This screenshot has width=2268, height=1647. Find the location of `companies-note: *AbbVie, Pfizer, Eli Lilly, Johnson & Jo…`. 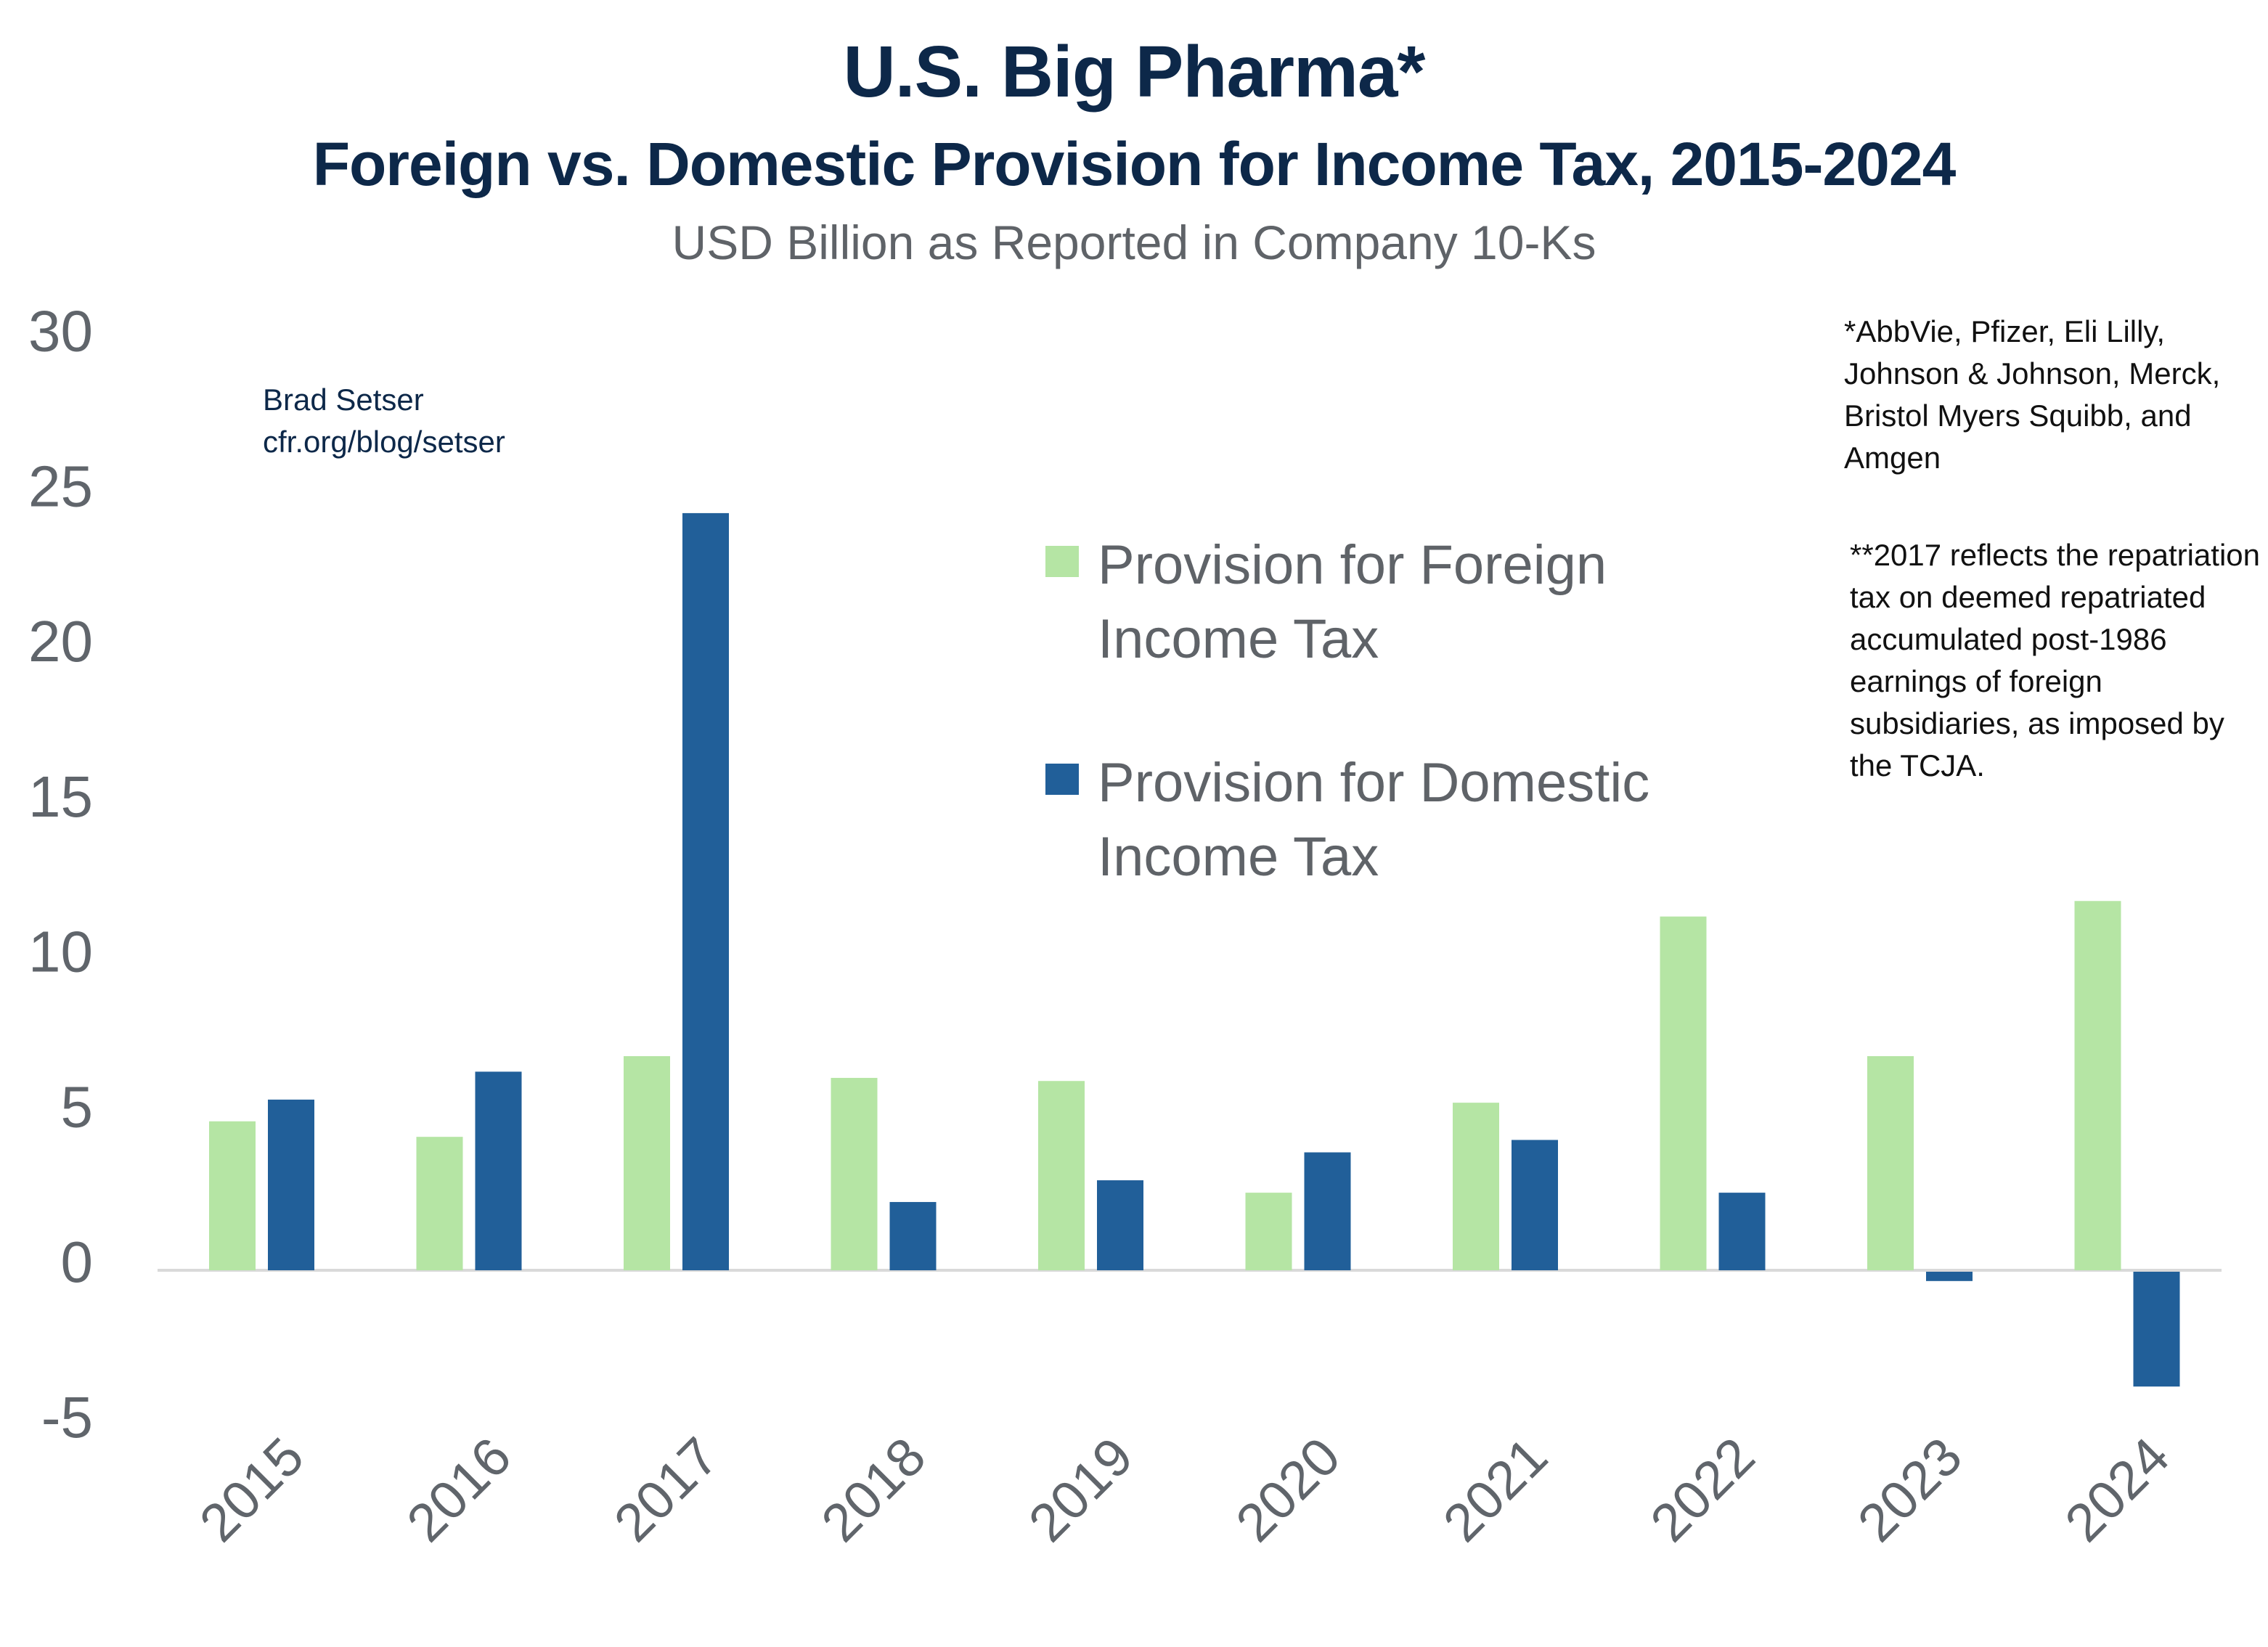

companies-note: *AbbVie, Pfizer, Eli Lilly, Johnson & Jo… is located at coordinates (2032, 394).